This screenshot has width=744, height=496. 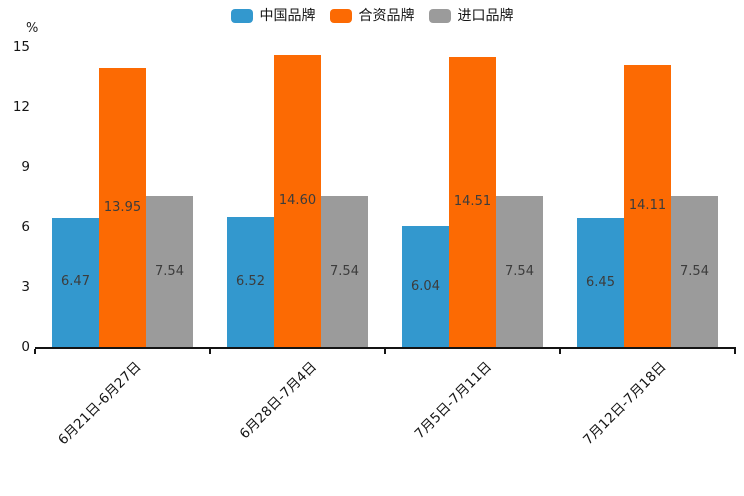 I want to click on x-axis-label: 6月28日-7月4日, so click(x=278, y=400).